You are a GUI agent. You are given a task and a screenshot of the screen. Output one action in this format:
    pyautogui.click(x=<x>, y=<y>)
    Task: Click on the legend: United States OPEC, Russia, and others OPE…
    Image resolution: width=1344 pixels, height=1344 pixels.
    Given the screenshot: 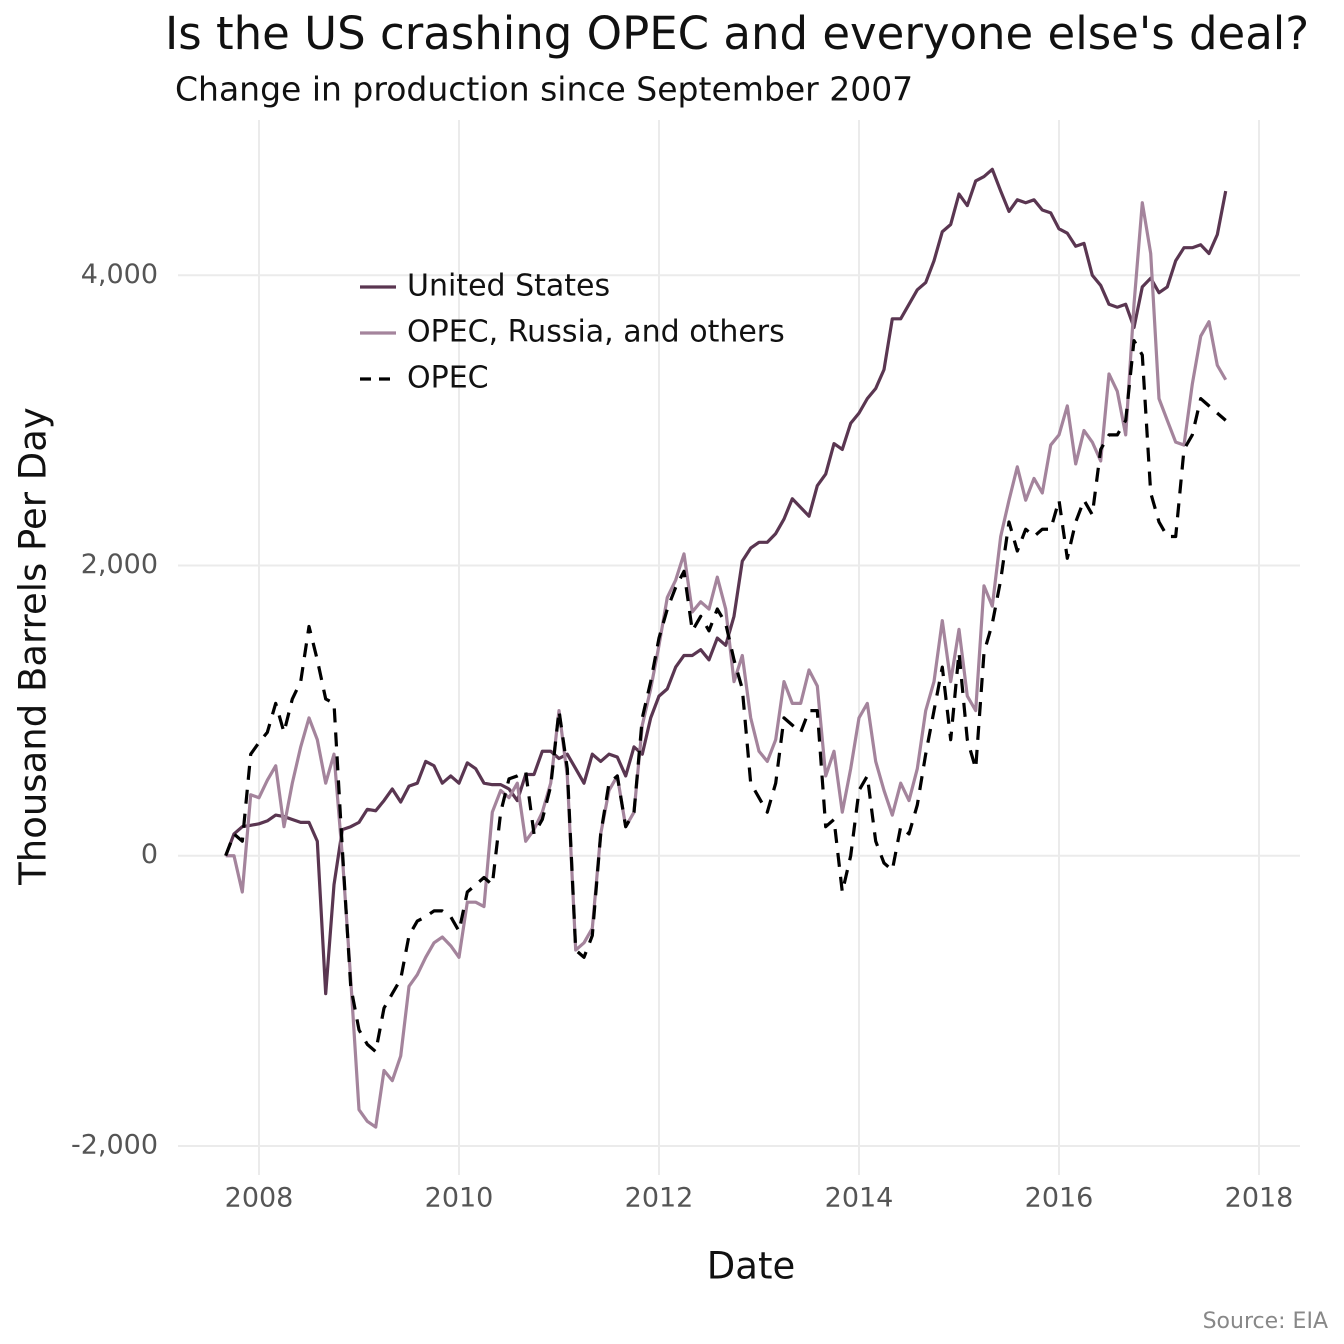 What is the action you would take?
    pyautogui.click(x=572, y=332)
    